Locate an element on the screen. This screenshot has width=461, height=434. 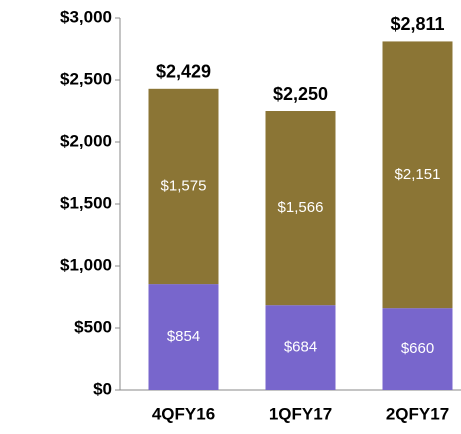
total-label: $2,811 is located at coordinates (417, 24).